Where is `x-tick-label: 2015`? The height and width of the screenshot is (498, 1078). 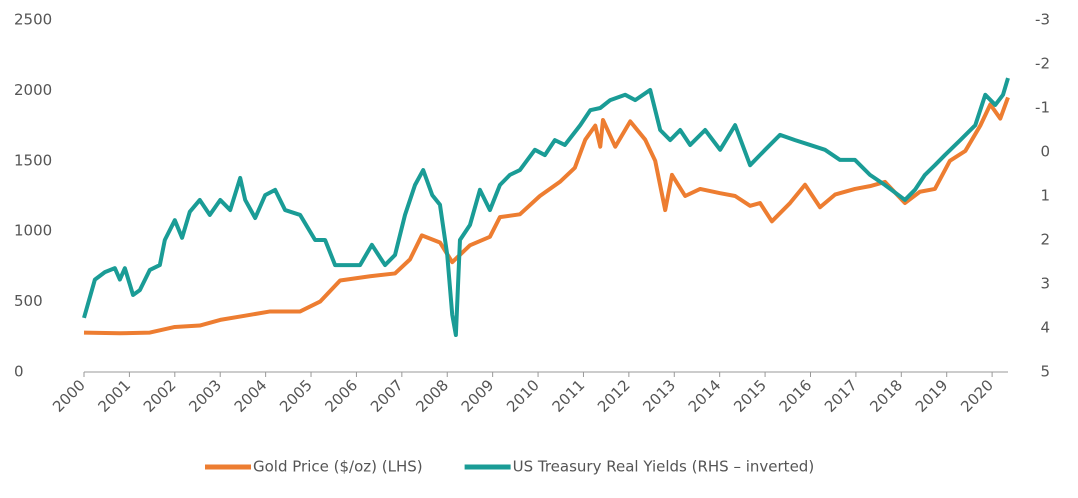
x-tick-label: 2015 is located at coordinates (750, 396).